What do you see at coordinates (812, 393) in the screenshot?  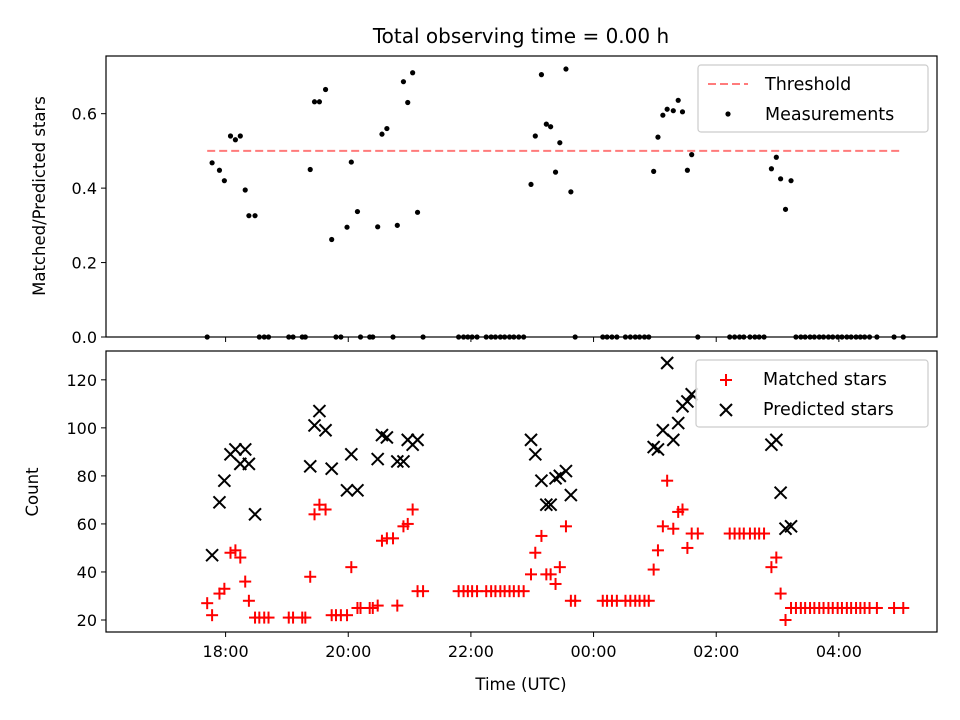 I see `count-legend: Matched stars Predicted stars` at bounding box center [812, 393].